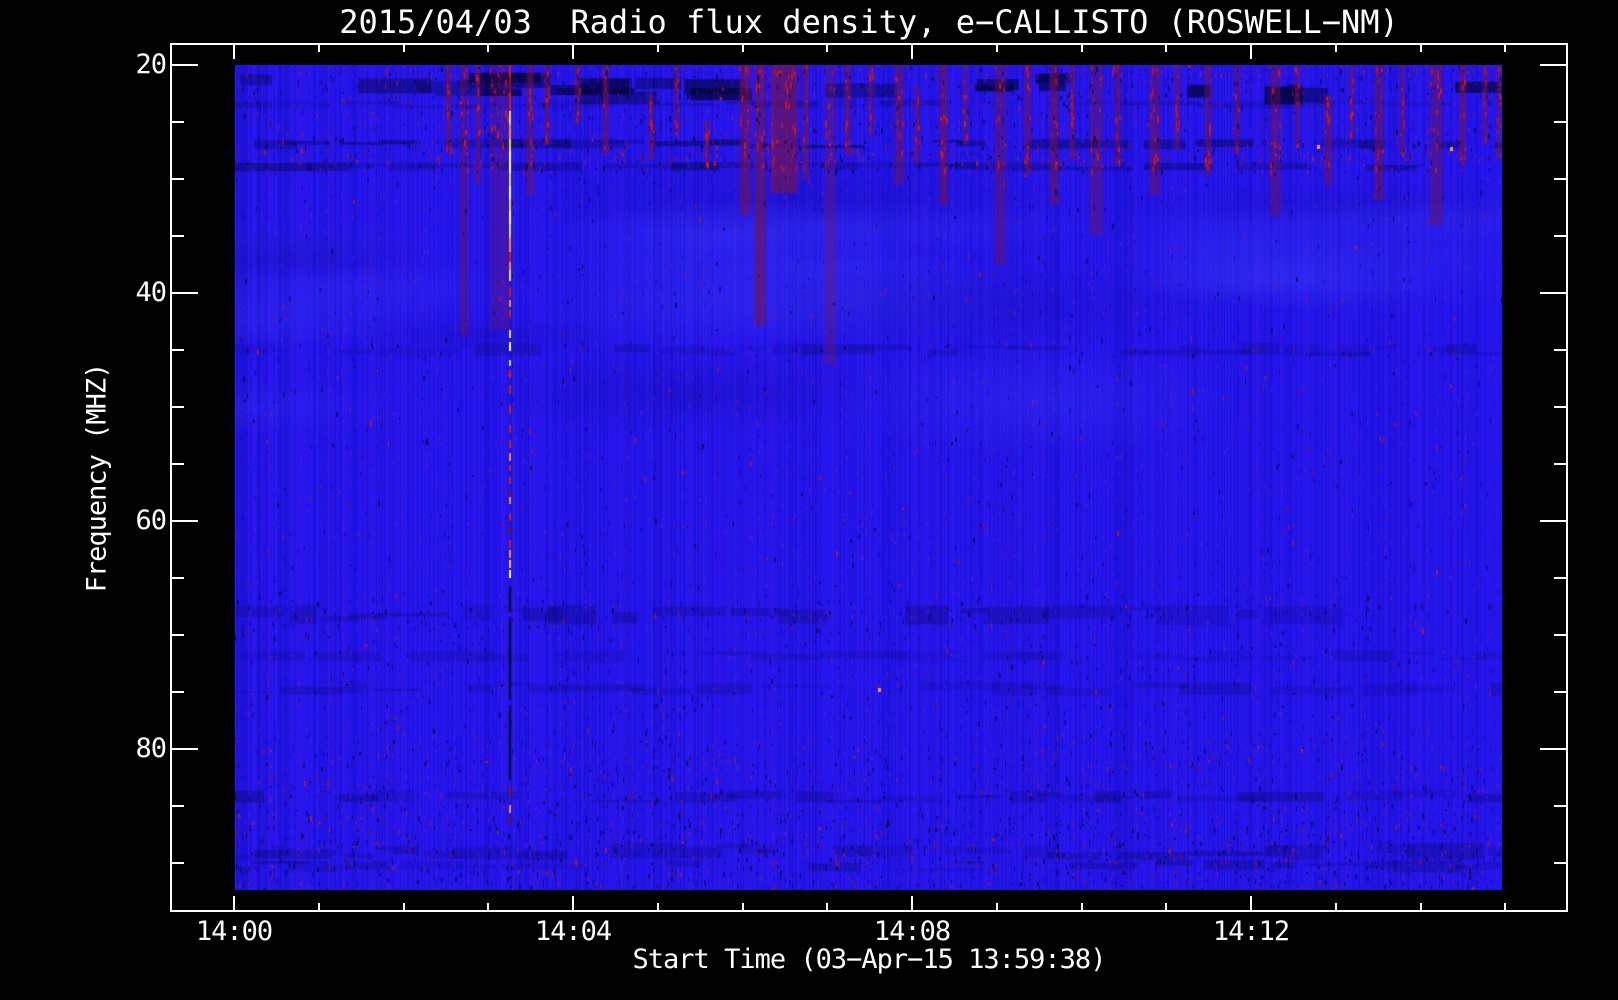  I want to click on y-tick-label: 80, so click(151, 748).